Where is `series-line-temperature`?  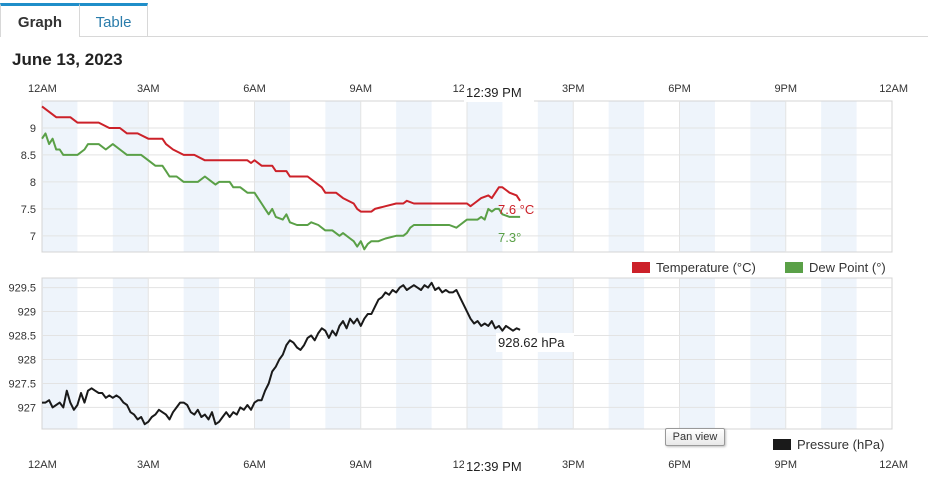
series-line-temperature is located at coordinates (281, 159).